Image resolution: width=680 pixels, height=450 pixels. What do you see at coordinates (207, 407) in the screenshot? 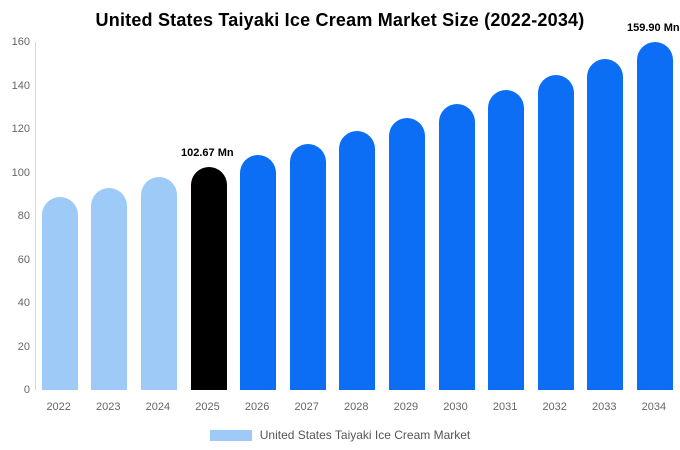
I see `x-axis-label-2025: 2025` at bounding box center [207, 407].